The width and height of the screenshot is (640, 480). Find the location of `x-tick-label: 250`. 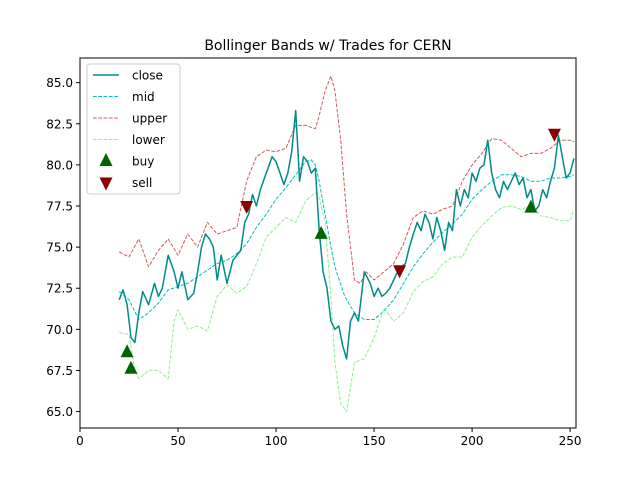

x-tick-label: 250 is located at coordinates (570, 441).